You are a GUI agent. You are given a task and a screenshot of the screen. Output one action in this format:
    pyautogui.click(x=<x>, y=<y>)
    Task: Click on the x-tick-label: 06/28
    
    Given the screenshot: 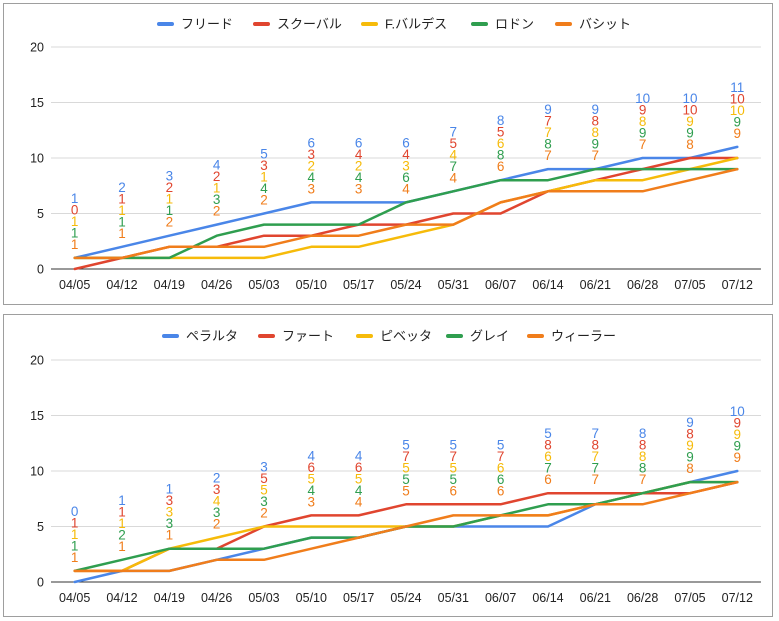 What is the action you would take?
    pyautogui.click(x=642, y=598)
    